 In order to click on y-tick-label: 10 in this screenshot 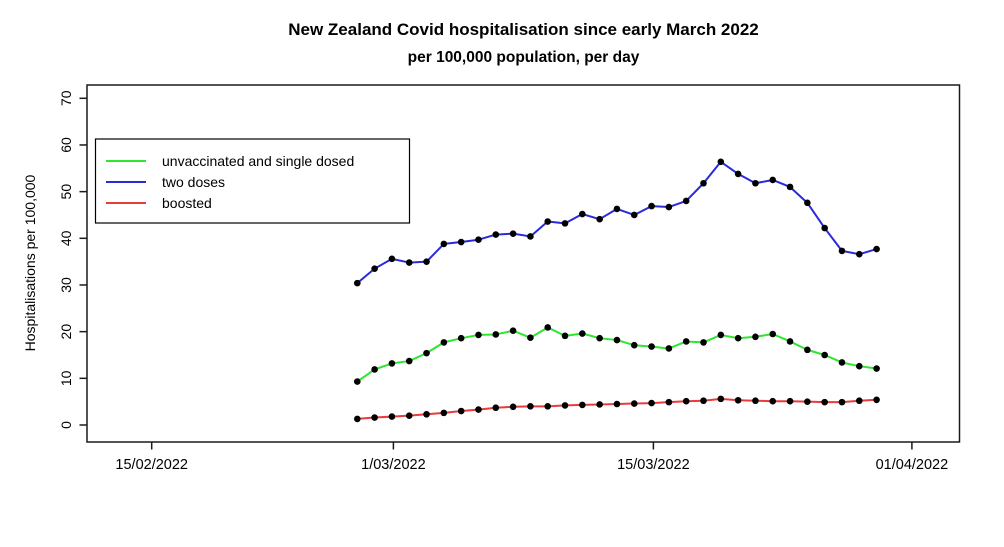, I will do `click(66, 378)`.